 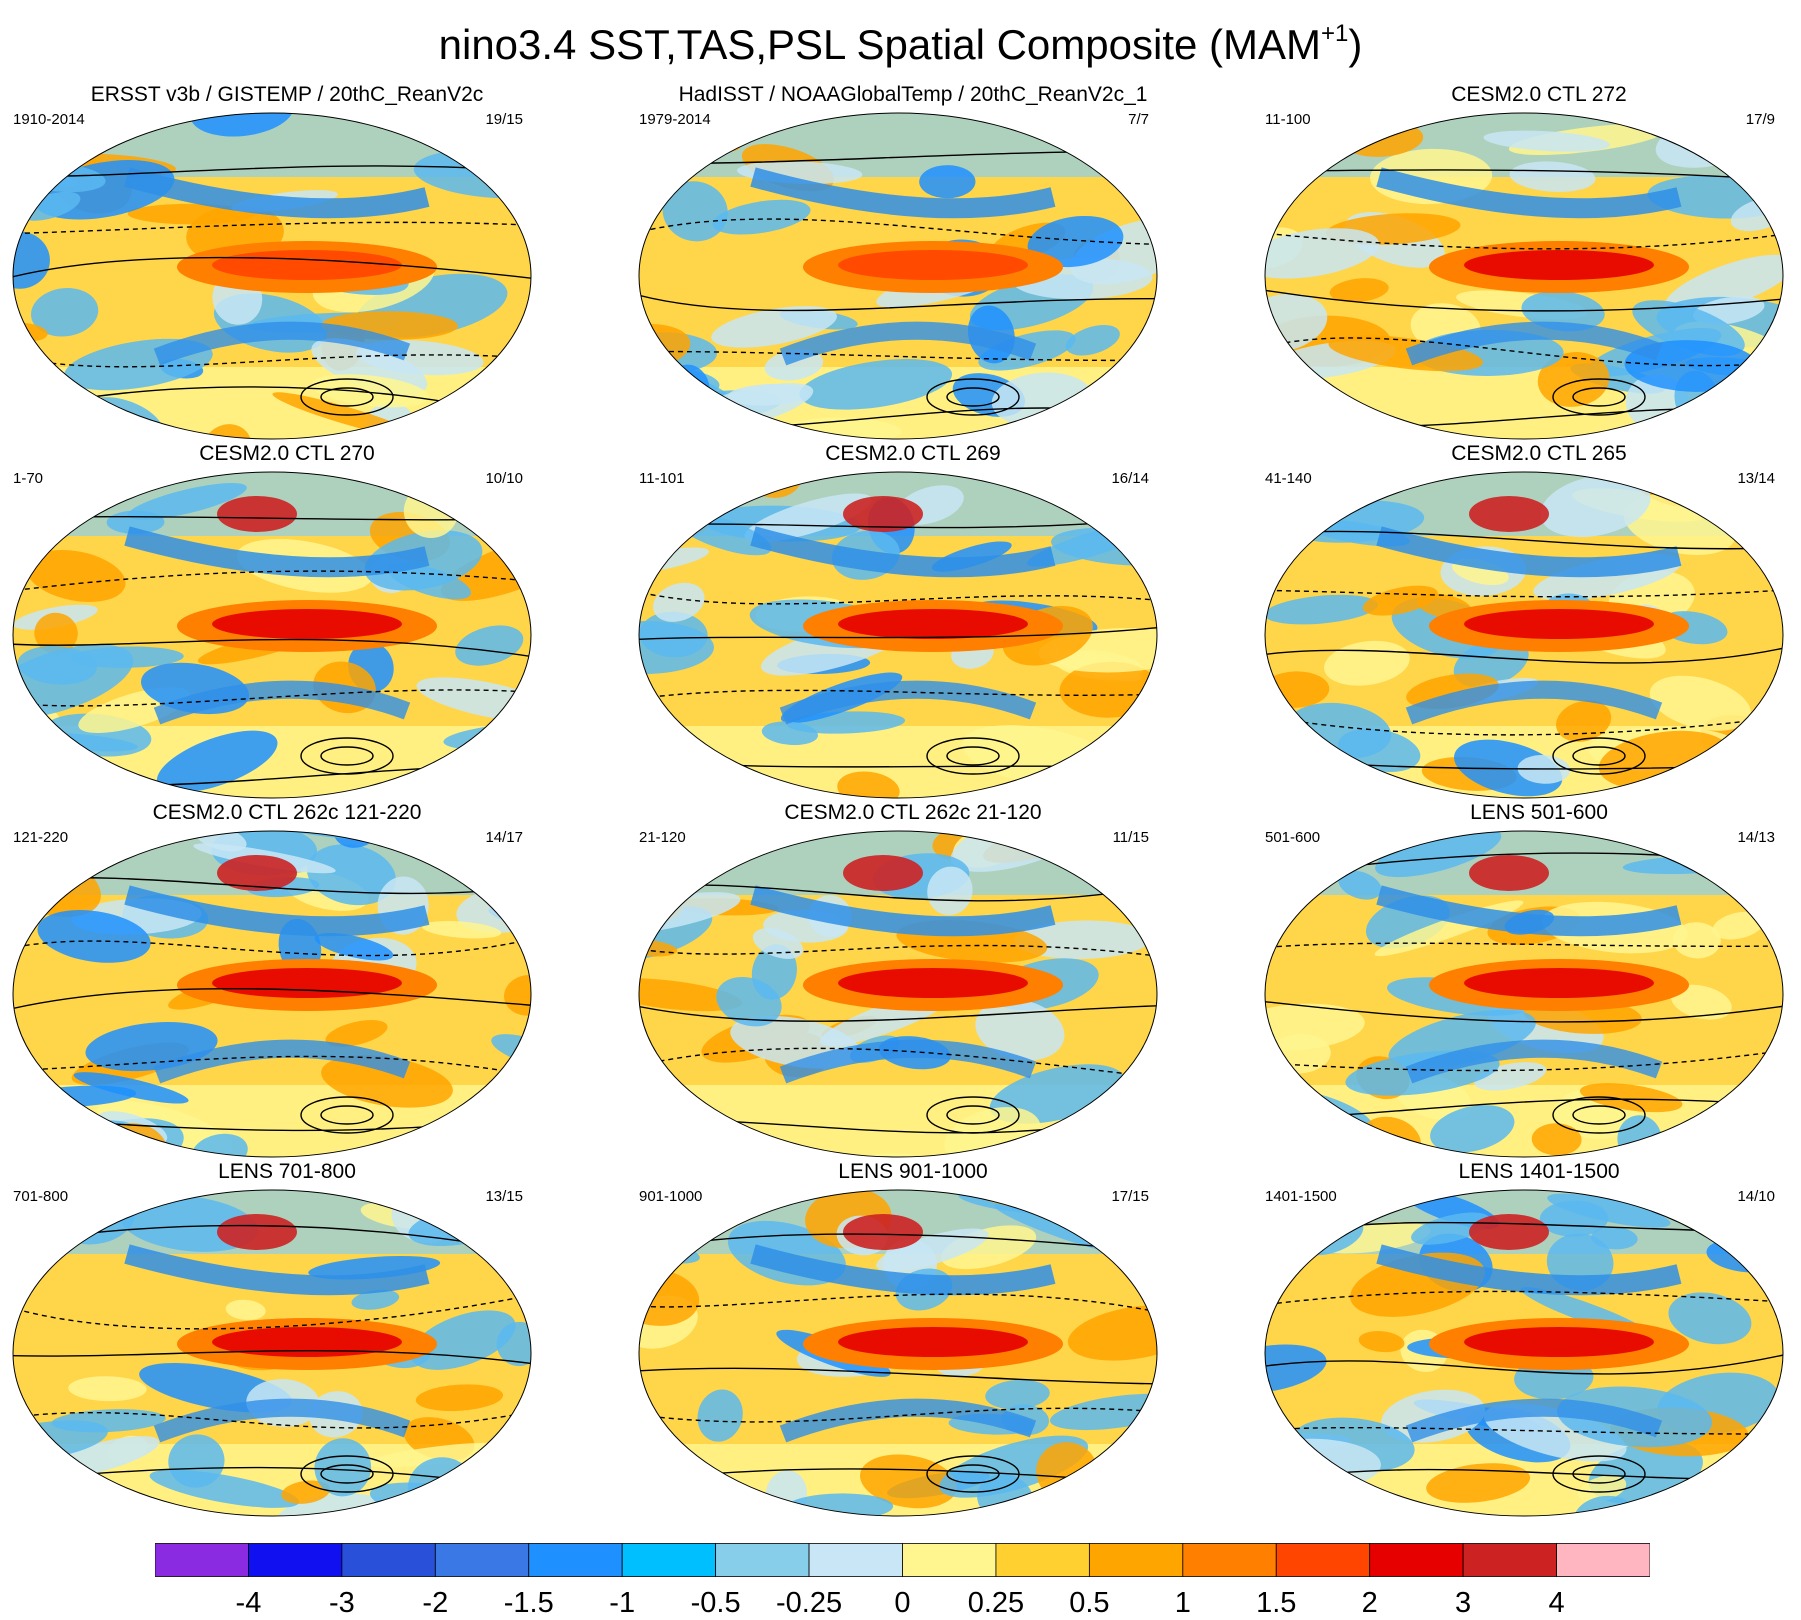 What do you see at coordinates (341, 1603) in the screenshot?
I see `colorbar-tick-label: -3` at bounding box center [341, 1603].